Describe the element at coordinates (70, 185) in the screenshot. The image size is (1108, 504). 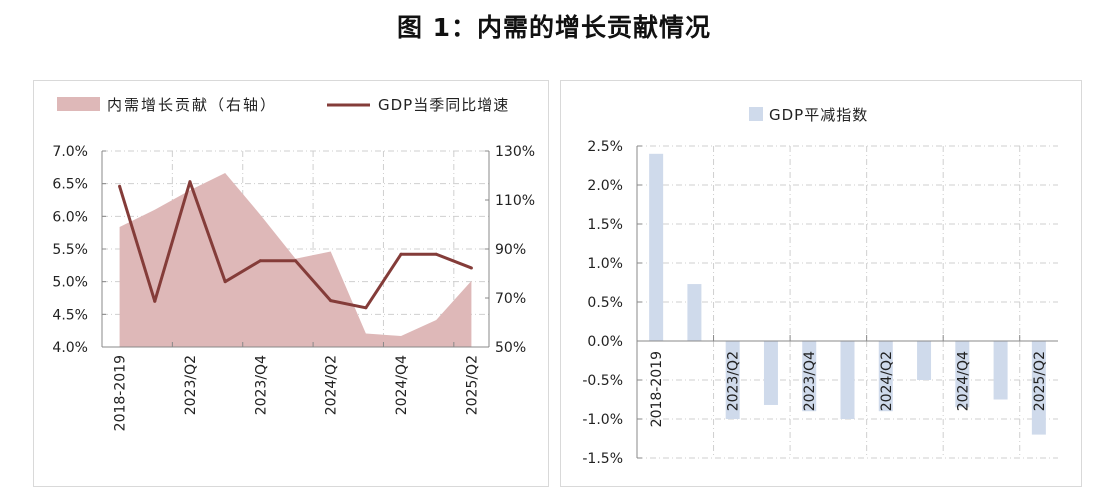
I see `y-left-tick-label: 6.5%` at that location.